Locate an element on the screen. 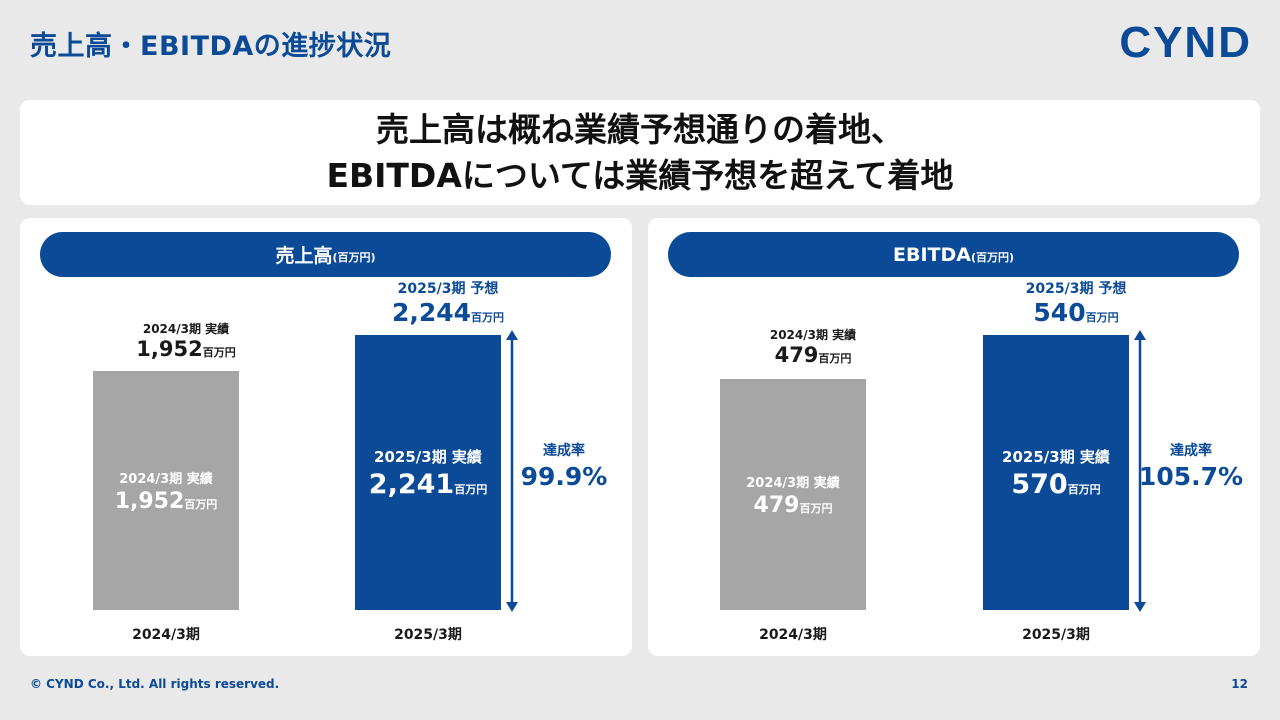  bar-curr: 2025/3期 実績 570百万円 is located at coordinates (1056, 472).